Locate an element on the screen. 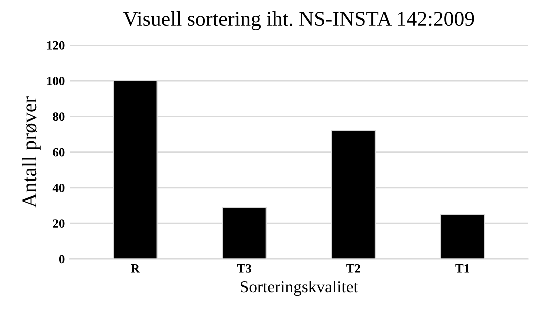 The width and height of the screenshot is (539, 324). y-axis-title: Antall prøver is located at coordinates (31, 152).